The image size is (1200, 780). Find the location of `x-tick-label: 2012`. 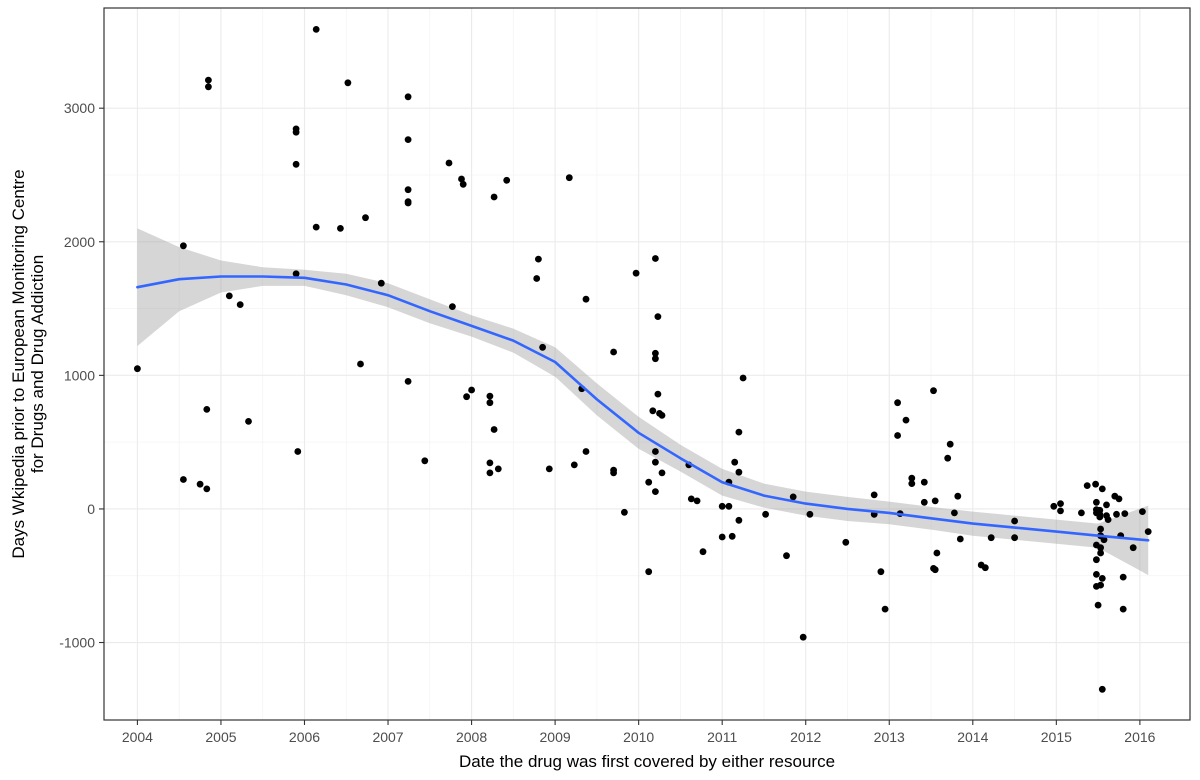

x-tick-label: 2012 is located at coordinates (805, 737).